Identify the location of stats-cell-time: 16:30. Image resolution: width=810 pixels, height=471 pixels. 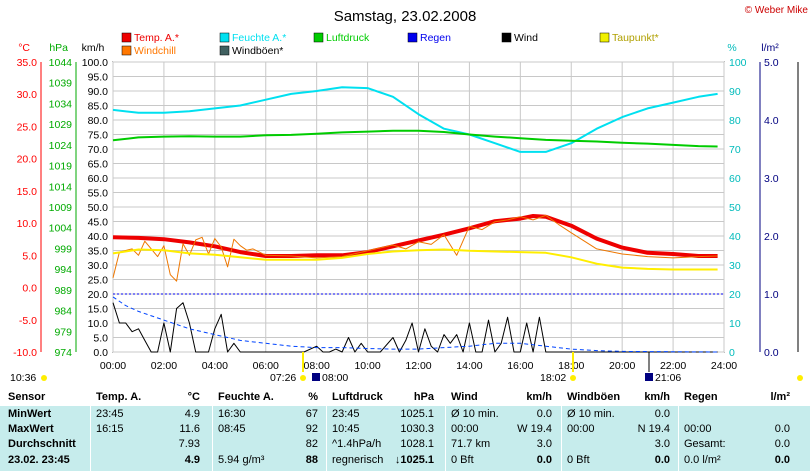
(232, 414).